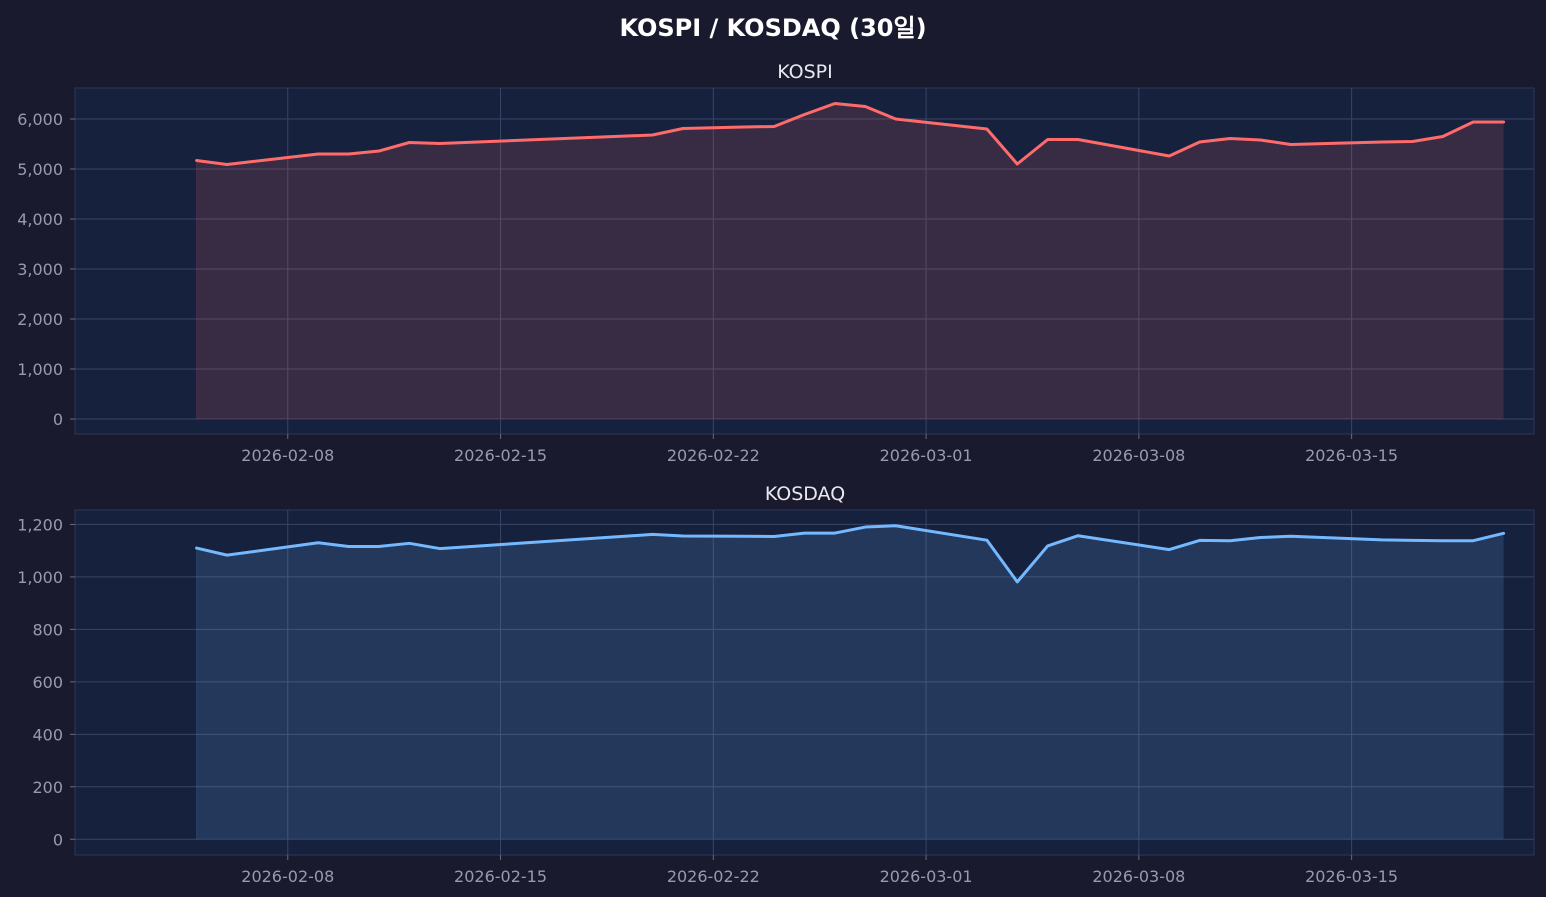  What do you see at coordinates (47, 787) in the screenshot?
I see `kosdaq-y-tick-label: 200` at bounding box center [47, 787].